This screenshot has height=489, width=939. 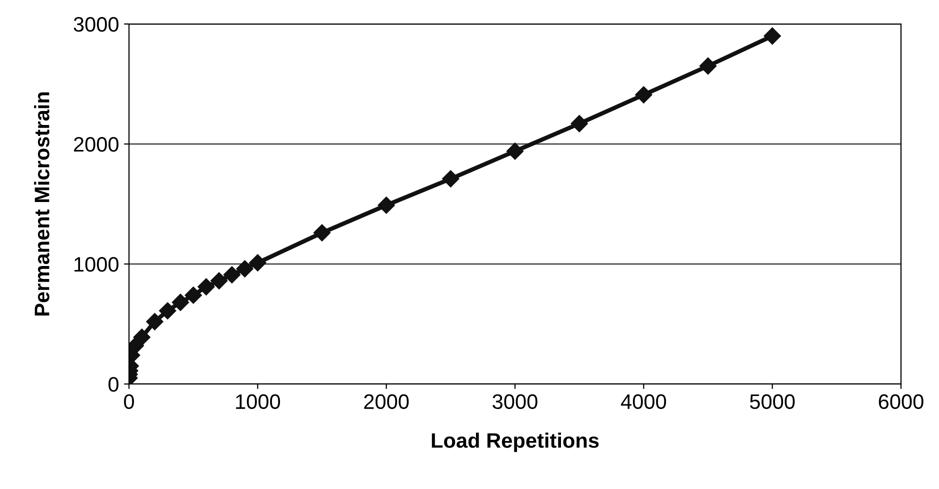 I want to click on x-tick-label: 3000, so click(x=515, y=402).